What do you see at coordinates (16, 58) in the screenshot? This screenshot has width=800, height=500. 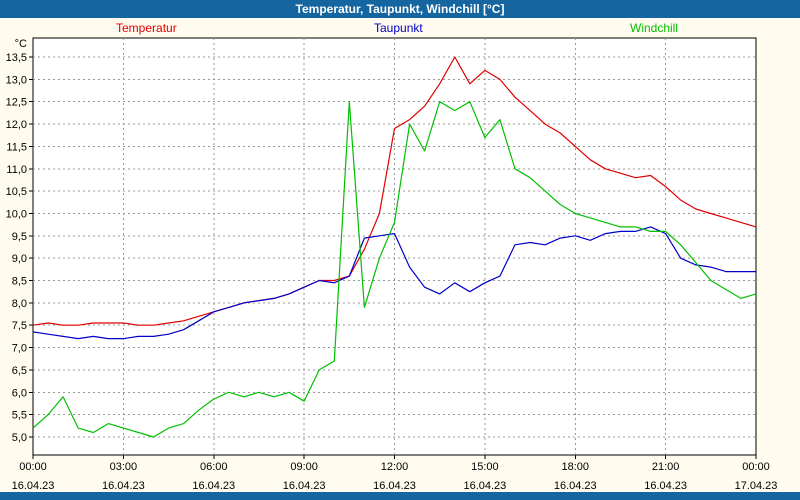 I see `svg-text: 13,5` at bounding box center [16, 58].